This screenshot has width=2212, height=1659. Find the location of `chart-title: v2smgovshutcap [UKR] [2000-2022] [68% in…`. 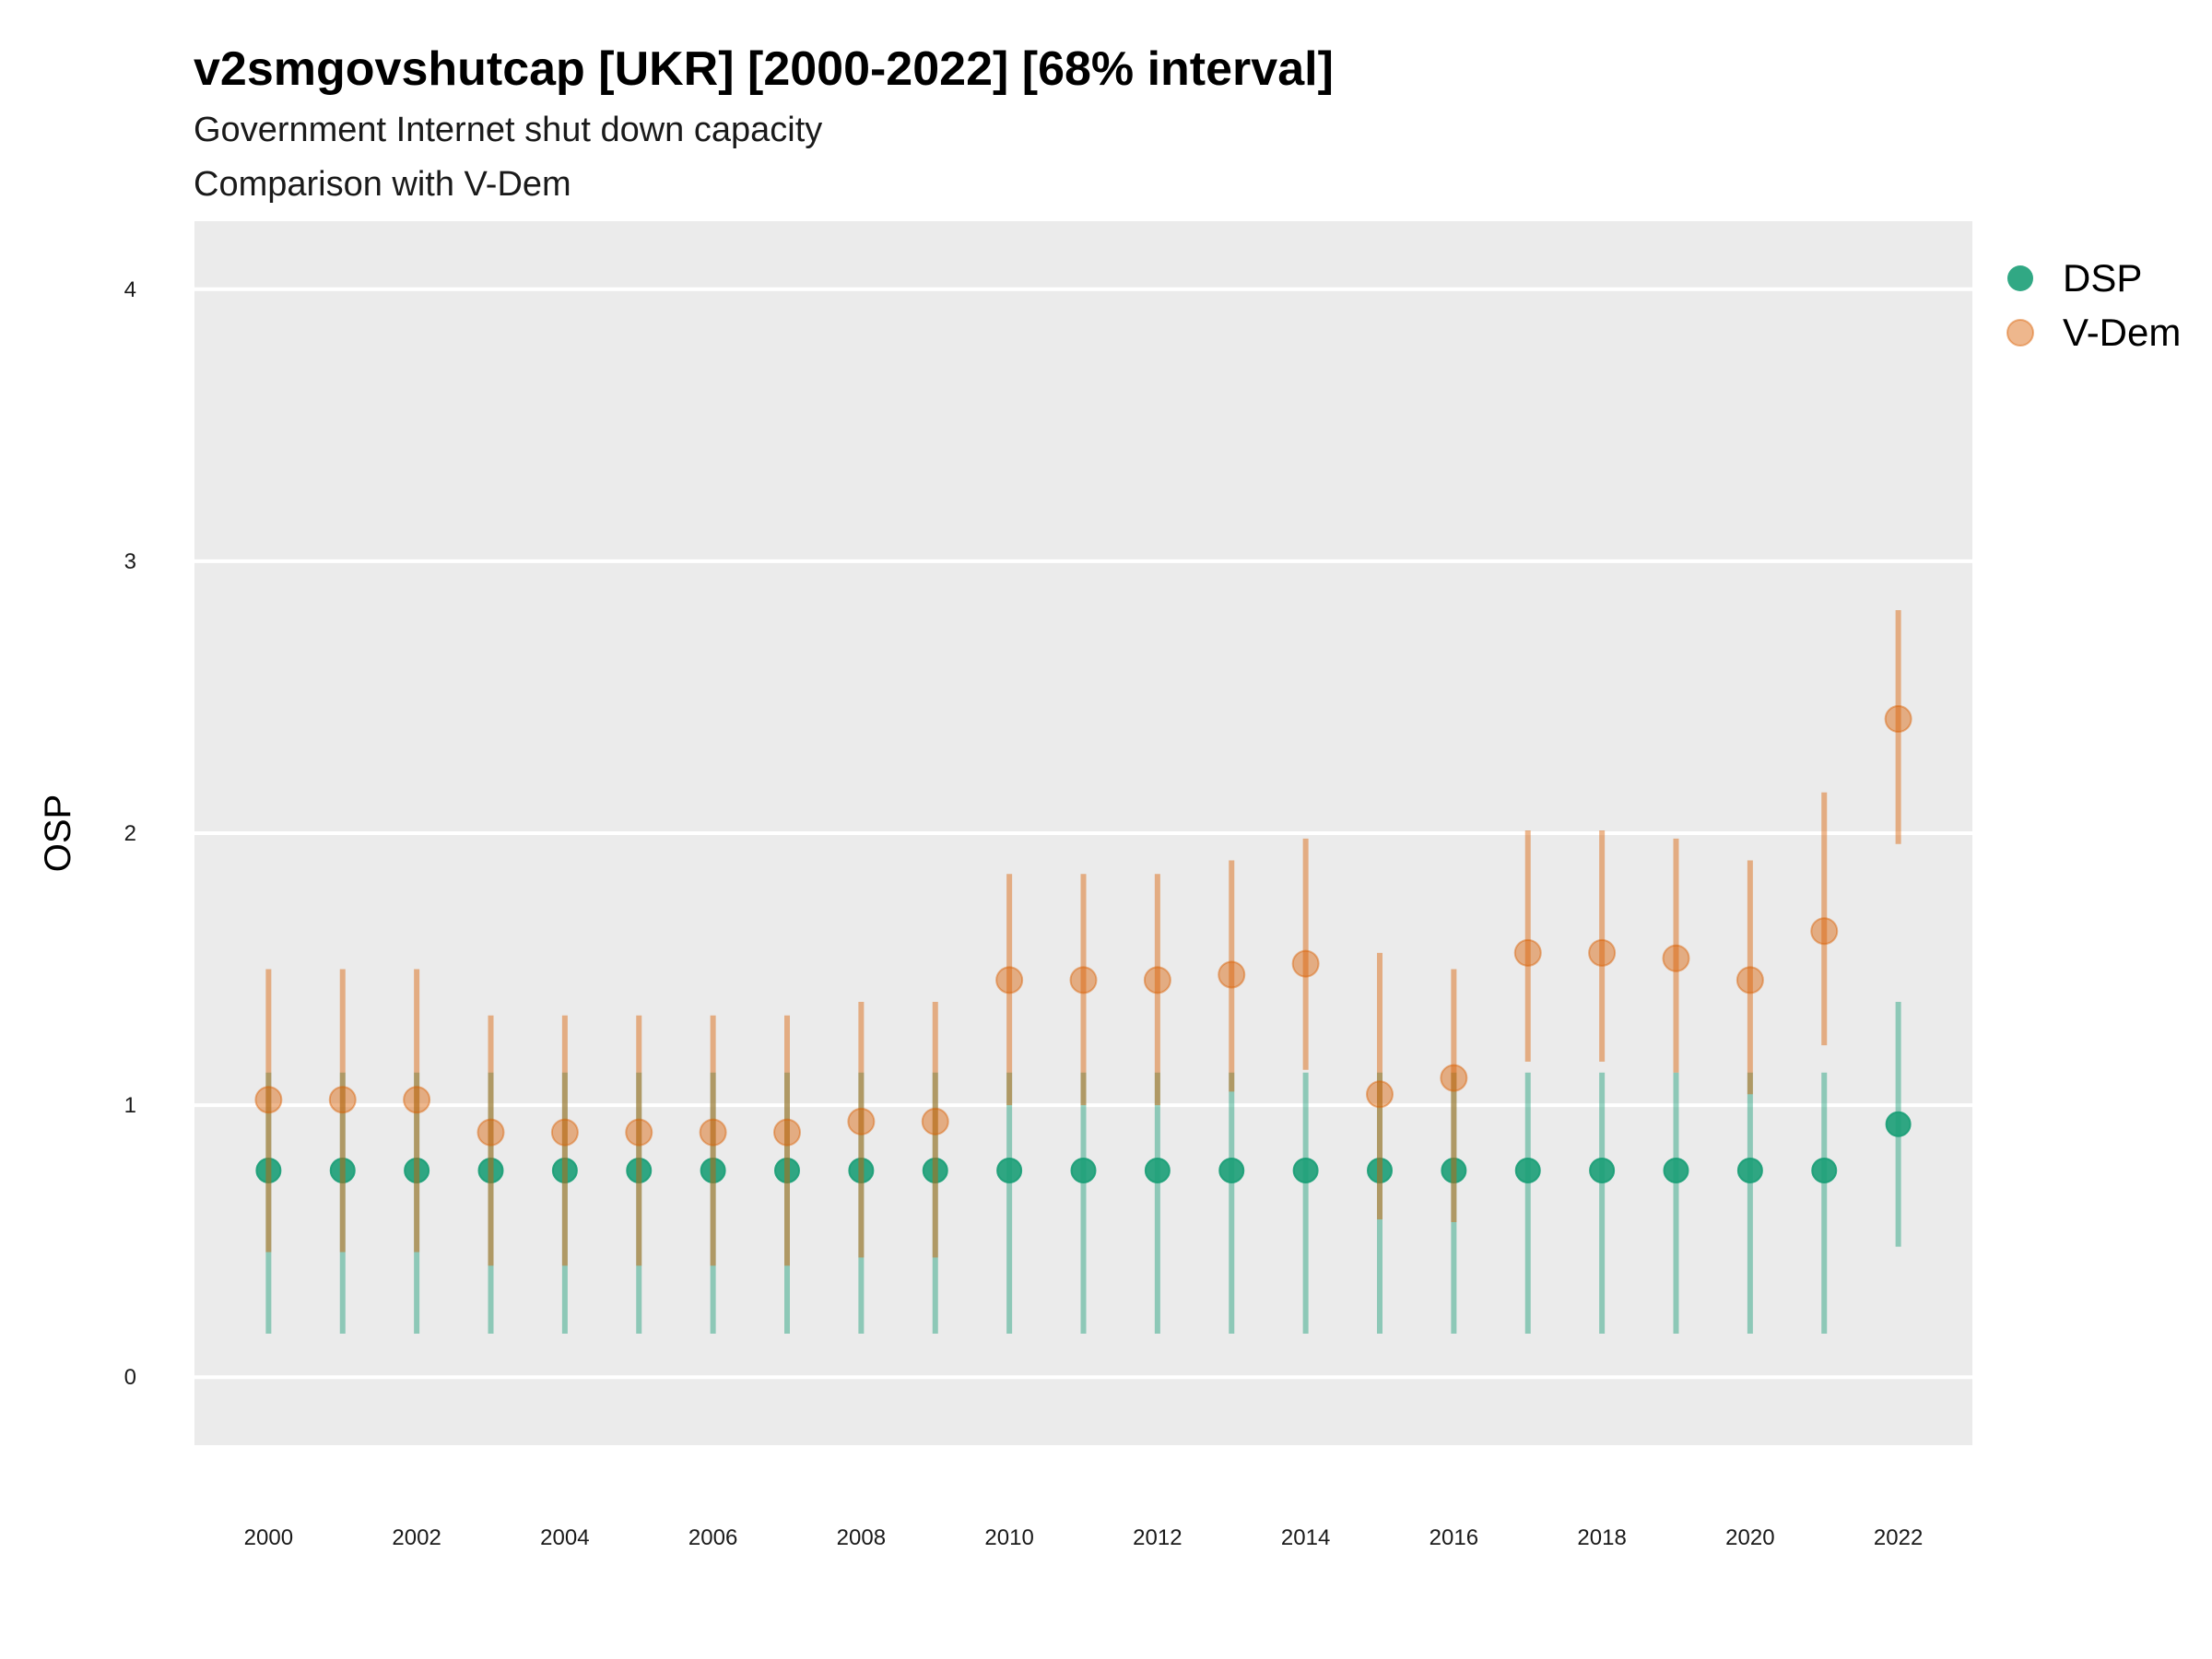

chart-title: v2smgovshutcap [UKR] [2000-2022] [68% in… is located at coordinates (764, 69).